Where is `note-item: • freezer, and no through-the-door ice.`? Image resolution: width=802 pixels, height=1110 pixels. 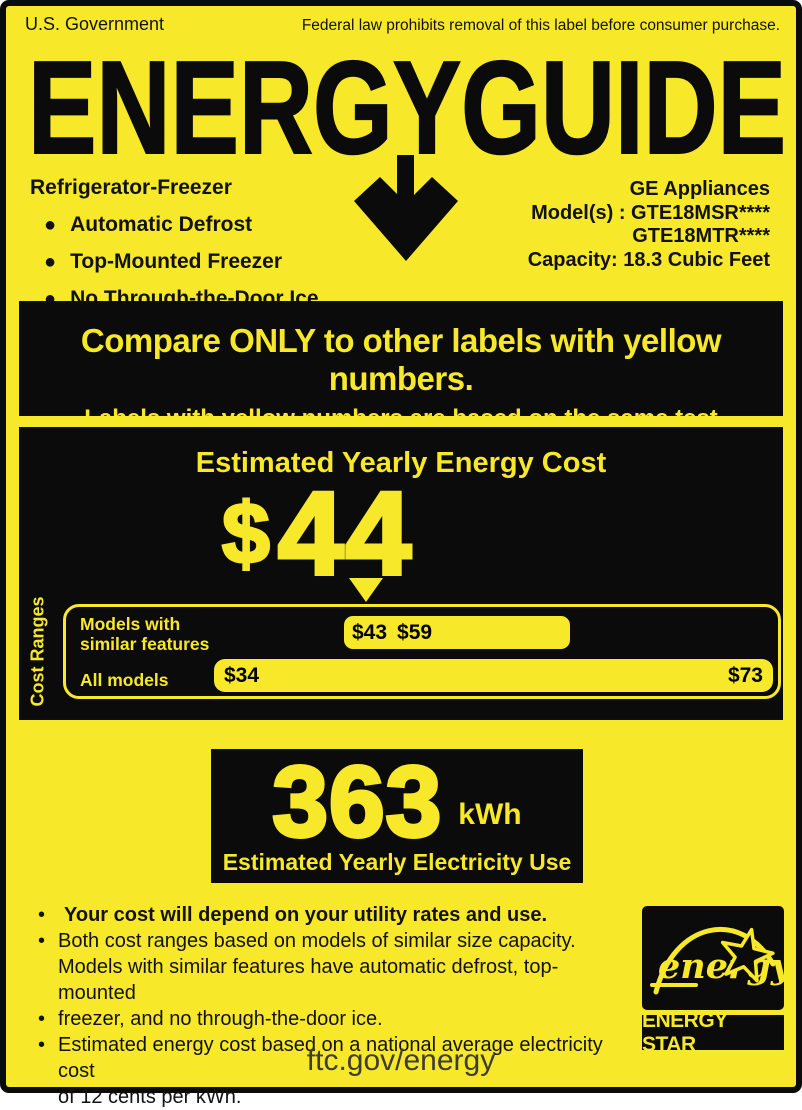 note-item: • freezer, and no through-the-door ice. is located at coordinates (328, 1019).